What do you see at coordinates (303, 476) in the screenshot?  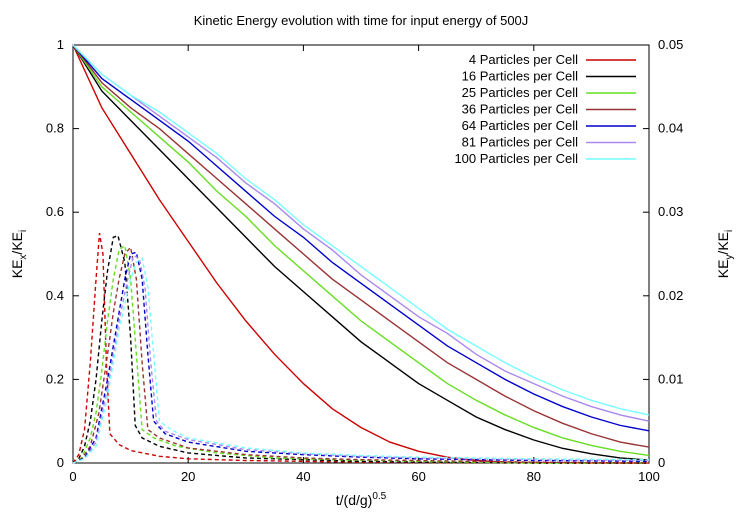 I see `x-tick-label: 40` at bounding box center [303, 476].